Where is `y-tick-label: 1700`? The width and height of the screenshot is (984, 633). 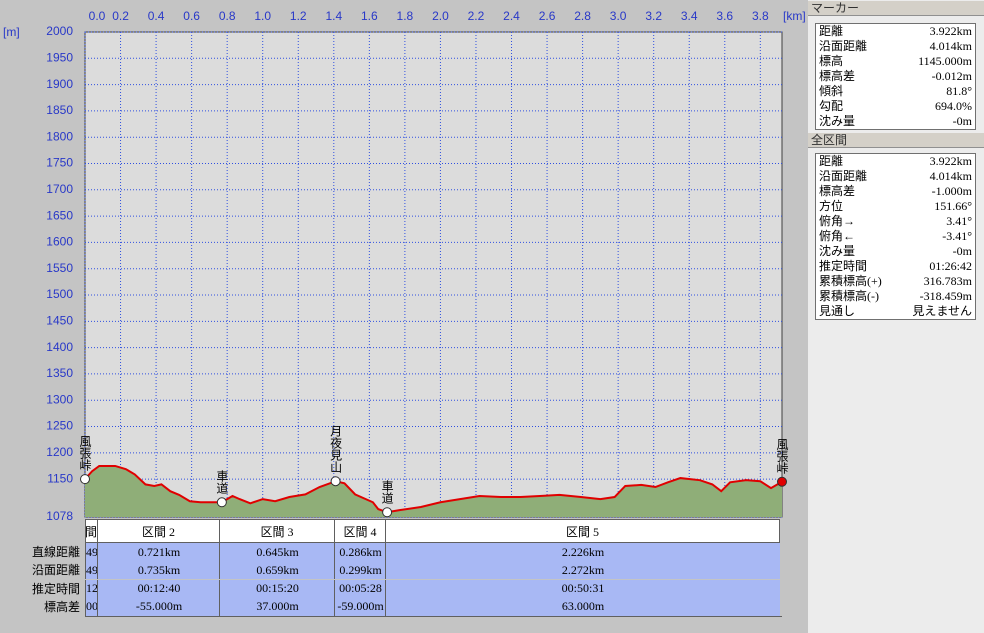
y-tick-label: 1700 is located at coordinates (59, 189).